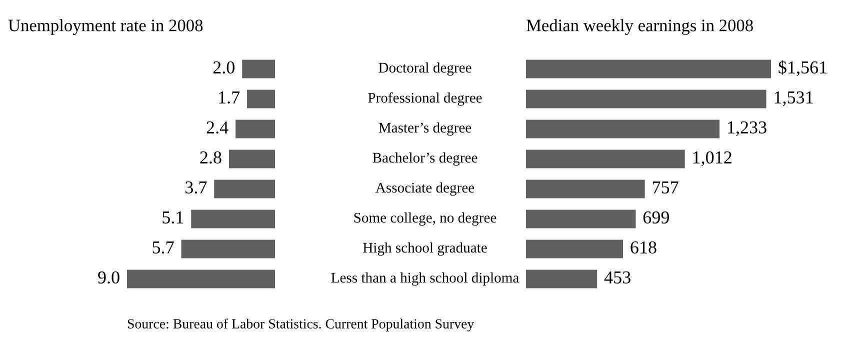  I want to click on chart-title: Unemployment rate in 2008, so click(105, 27).